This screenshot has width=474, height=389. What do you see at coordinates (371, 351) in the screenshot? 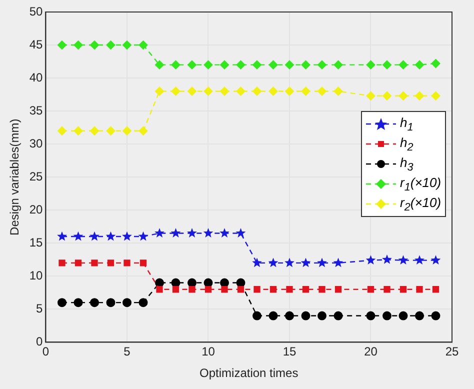
I see `x-tick-label: 20` at bounding box center [371, 351].